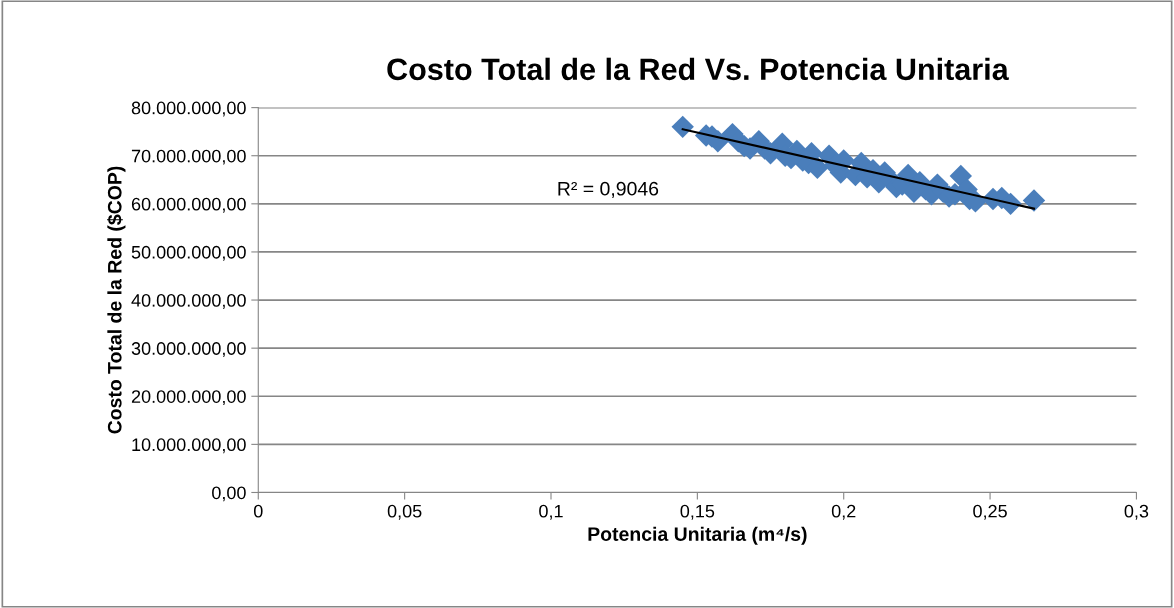  What do you see at coordinates (551, 512) in the screenshot?
I see `x-tick-label: 0,1` at bounding box center [551, 512].